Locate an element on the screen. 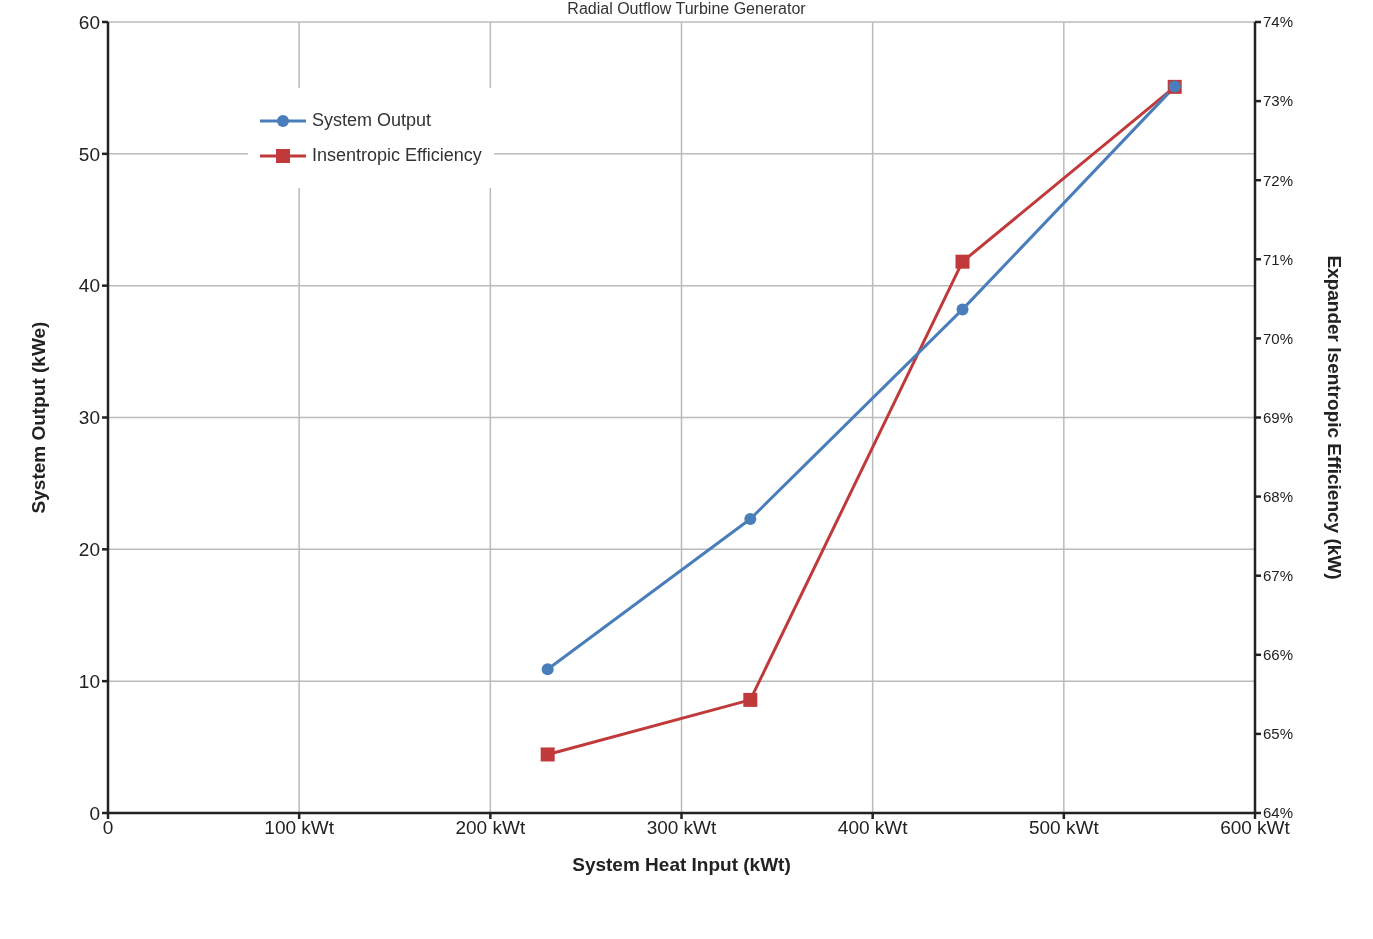 The width and height of the screenshot is (1373, 939). y2-tick-label: 72% is located at coordinates (1278, 180).